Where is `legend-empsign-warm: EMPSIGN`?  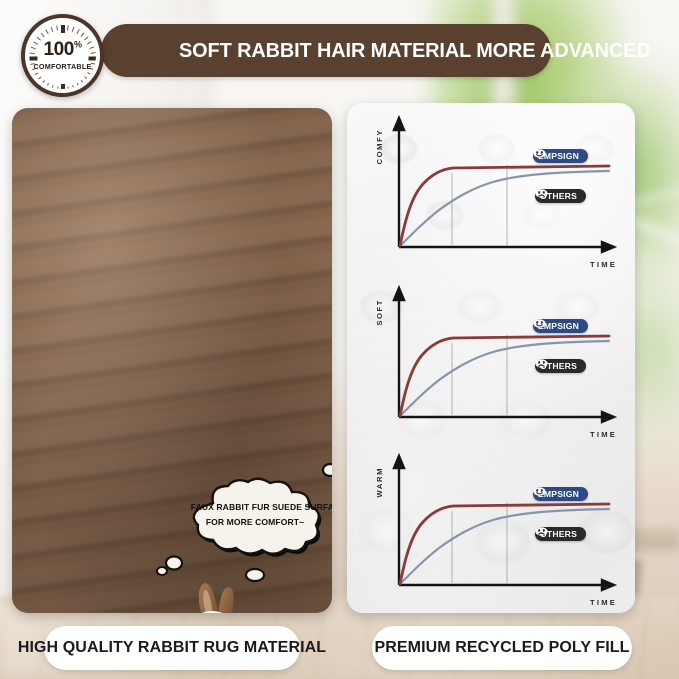 legend-empsign-warm: EMPSIGN is located at coordinates (561, 494).